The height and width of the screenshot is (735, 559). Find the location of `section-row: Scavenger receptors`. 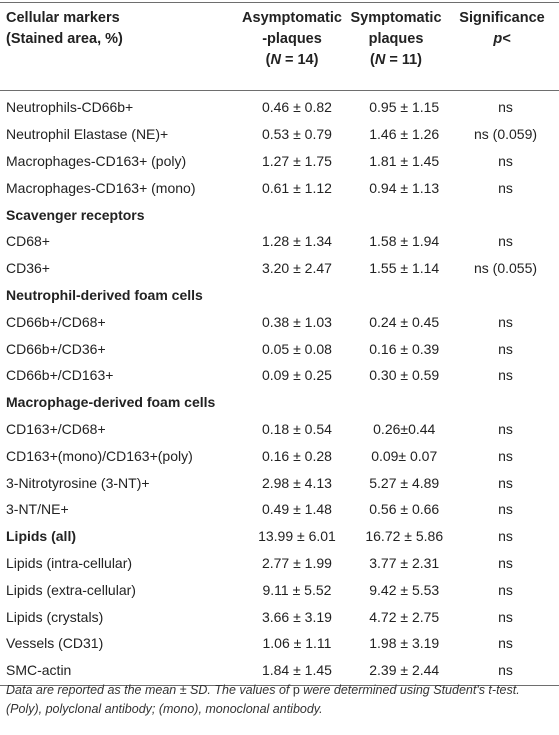

section-row: Scavenger receptors is located at coordinates (279, 214).